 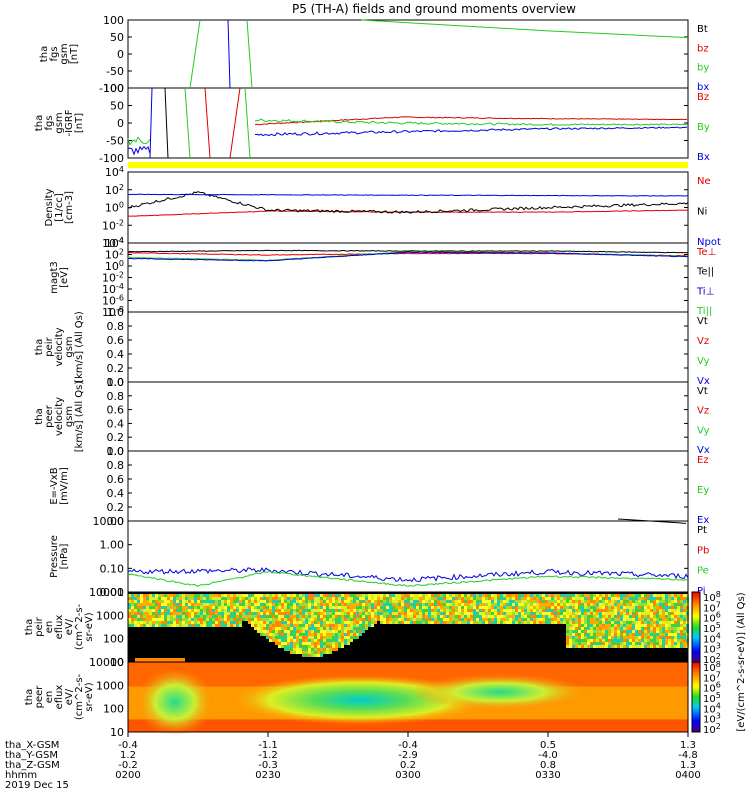 What do you see at coordinates (688, 755) in the screenshot?
I see `xaxis-value: -4.8` at bounding box center [688, 755].